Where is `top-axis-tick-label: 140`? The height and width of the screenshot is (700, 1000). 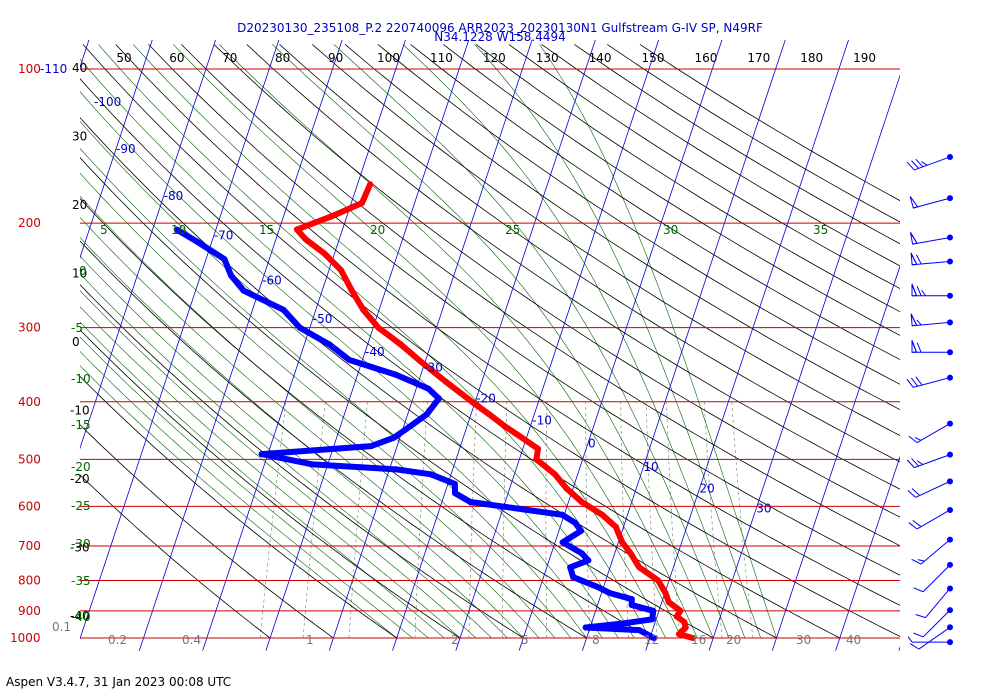
top-axis-tick-label: 140 is located at coordinates (600, 58).